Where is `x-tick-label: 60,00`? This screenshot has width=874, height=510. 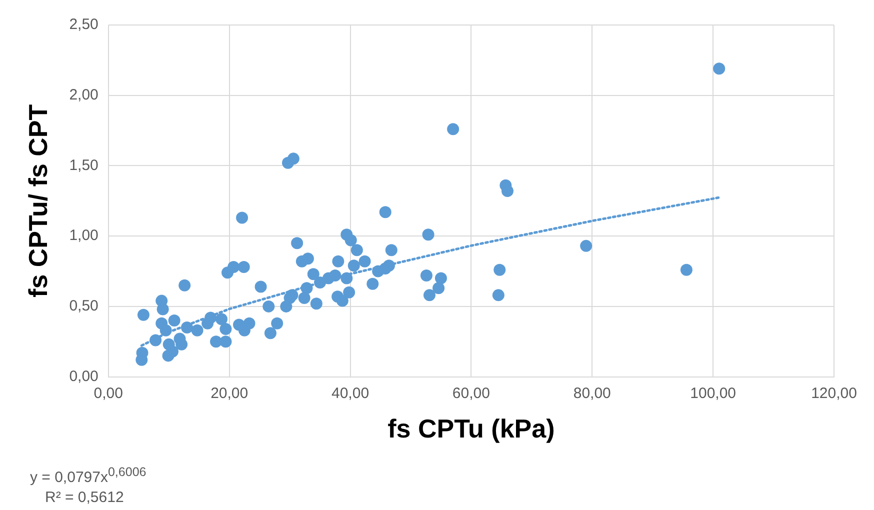
x-tick-label: 60,00 is located at coordinates (471, 393).